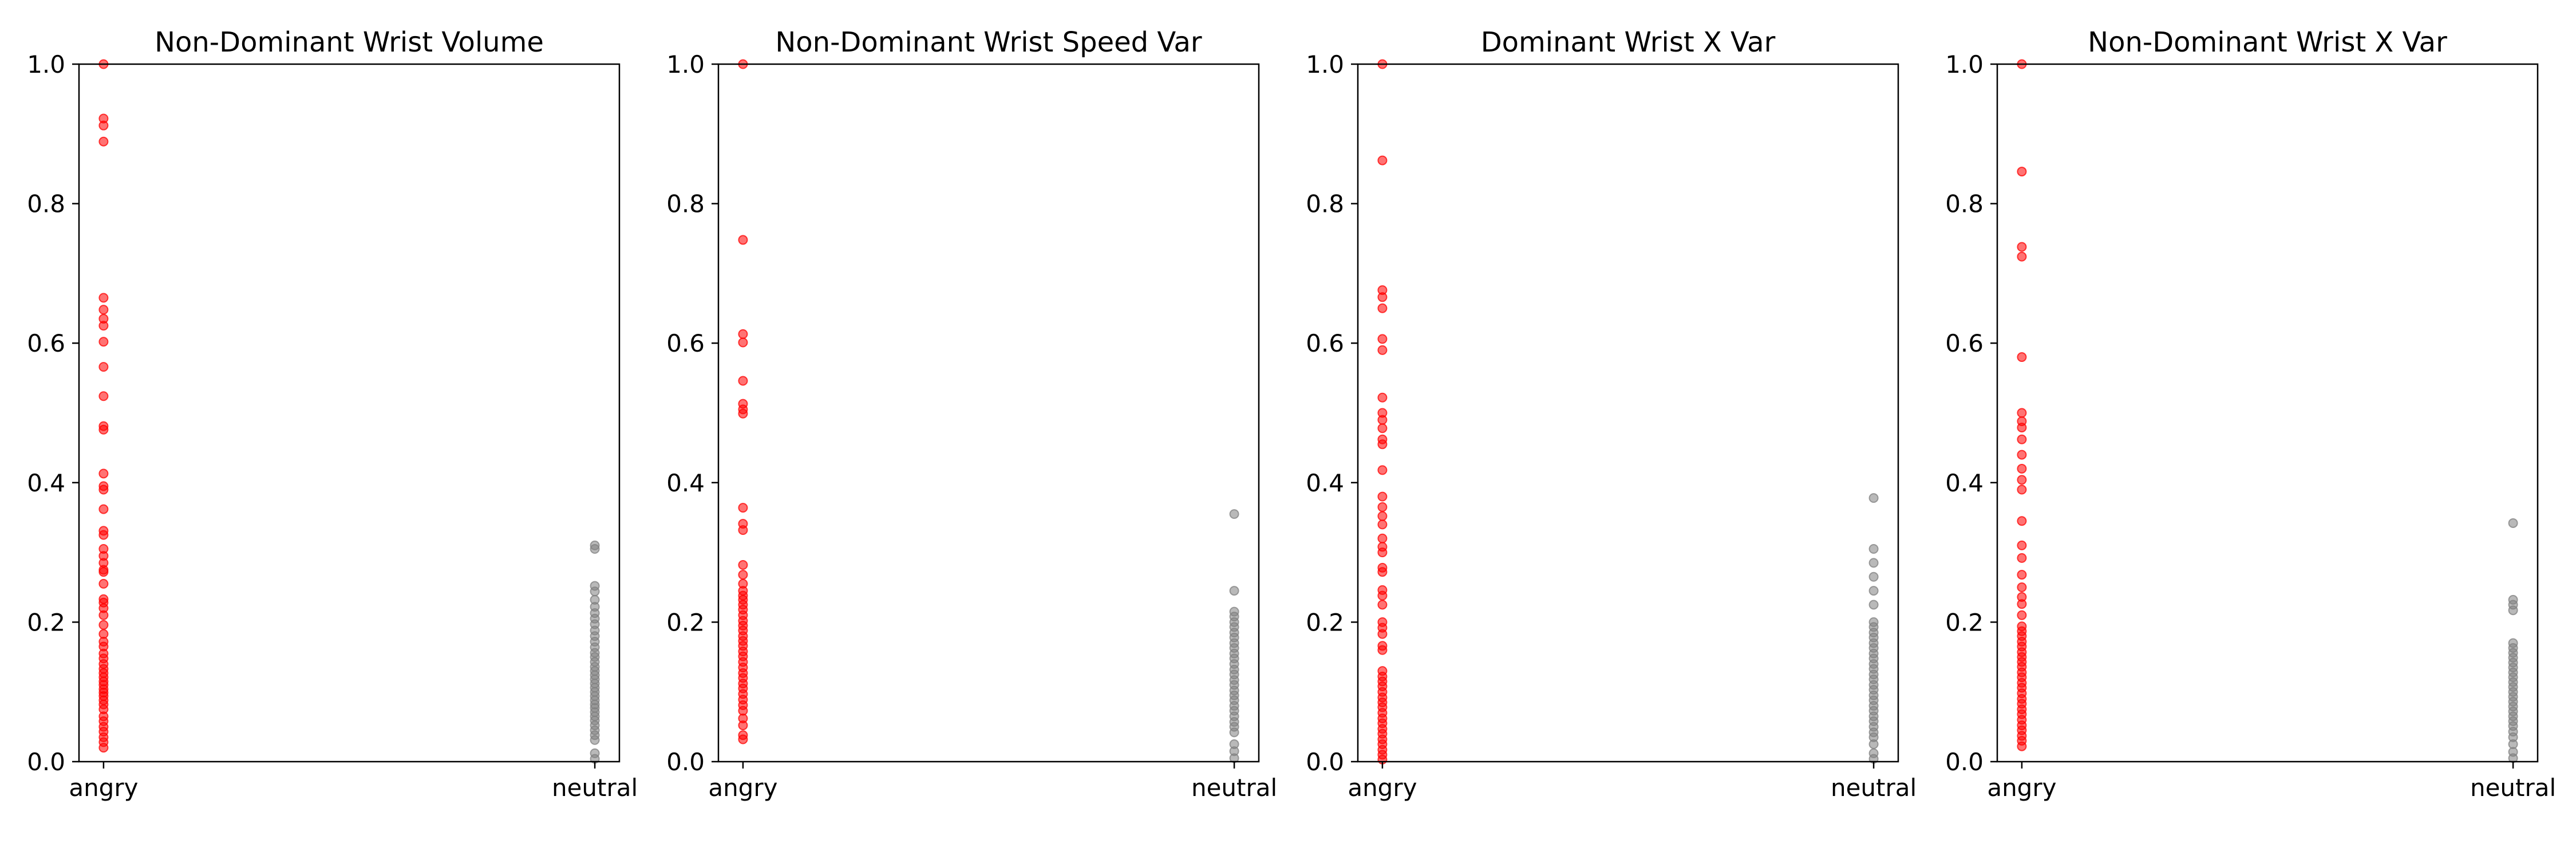 The height and width of the screenshot is (859, 2576). What do you see at coordinates (1628, 42) in the screenshot?
I see `chart-title: Dominant Wrist X Var` at bounding box center [1628, 42].